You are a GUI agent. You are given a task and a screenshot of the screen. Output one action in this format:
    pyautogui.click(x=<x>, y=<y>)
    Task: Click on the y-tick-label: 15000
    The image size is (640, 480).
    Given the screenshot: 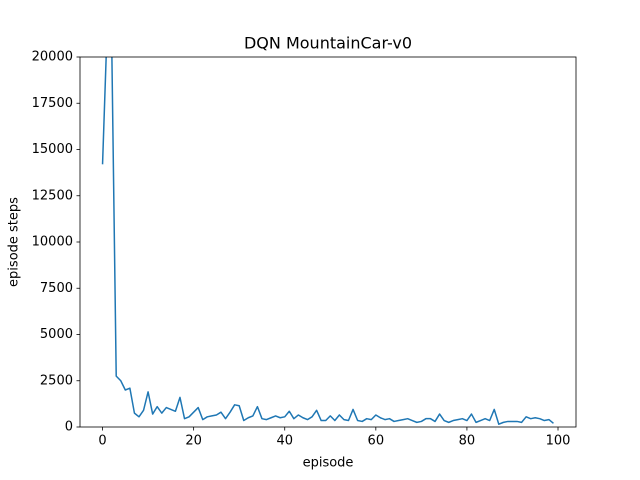 What is the action you would take?
    pyautogui.click(x=52, y=149)
    